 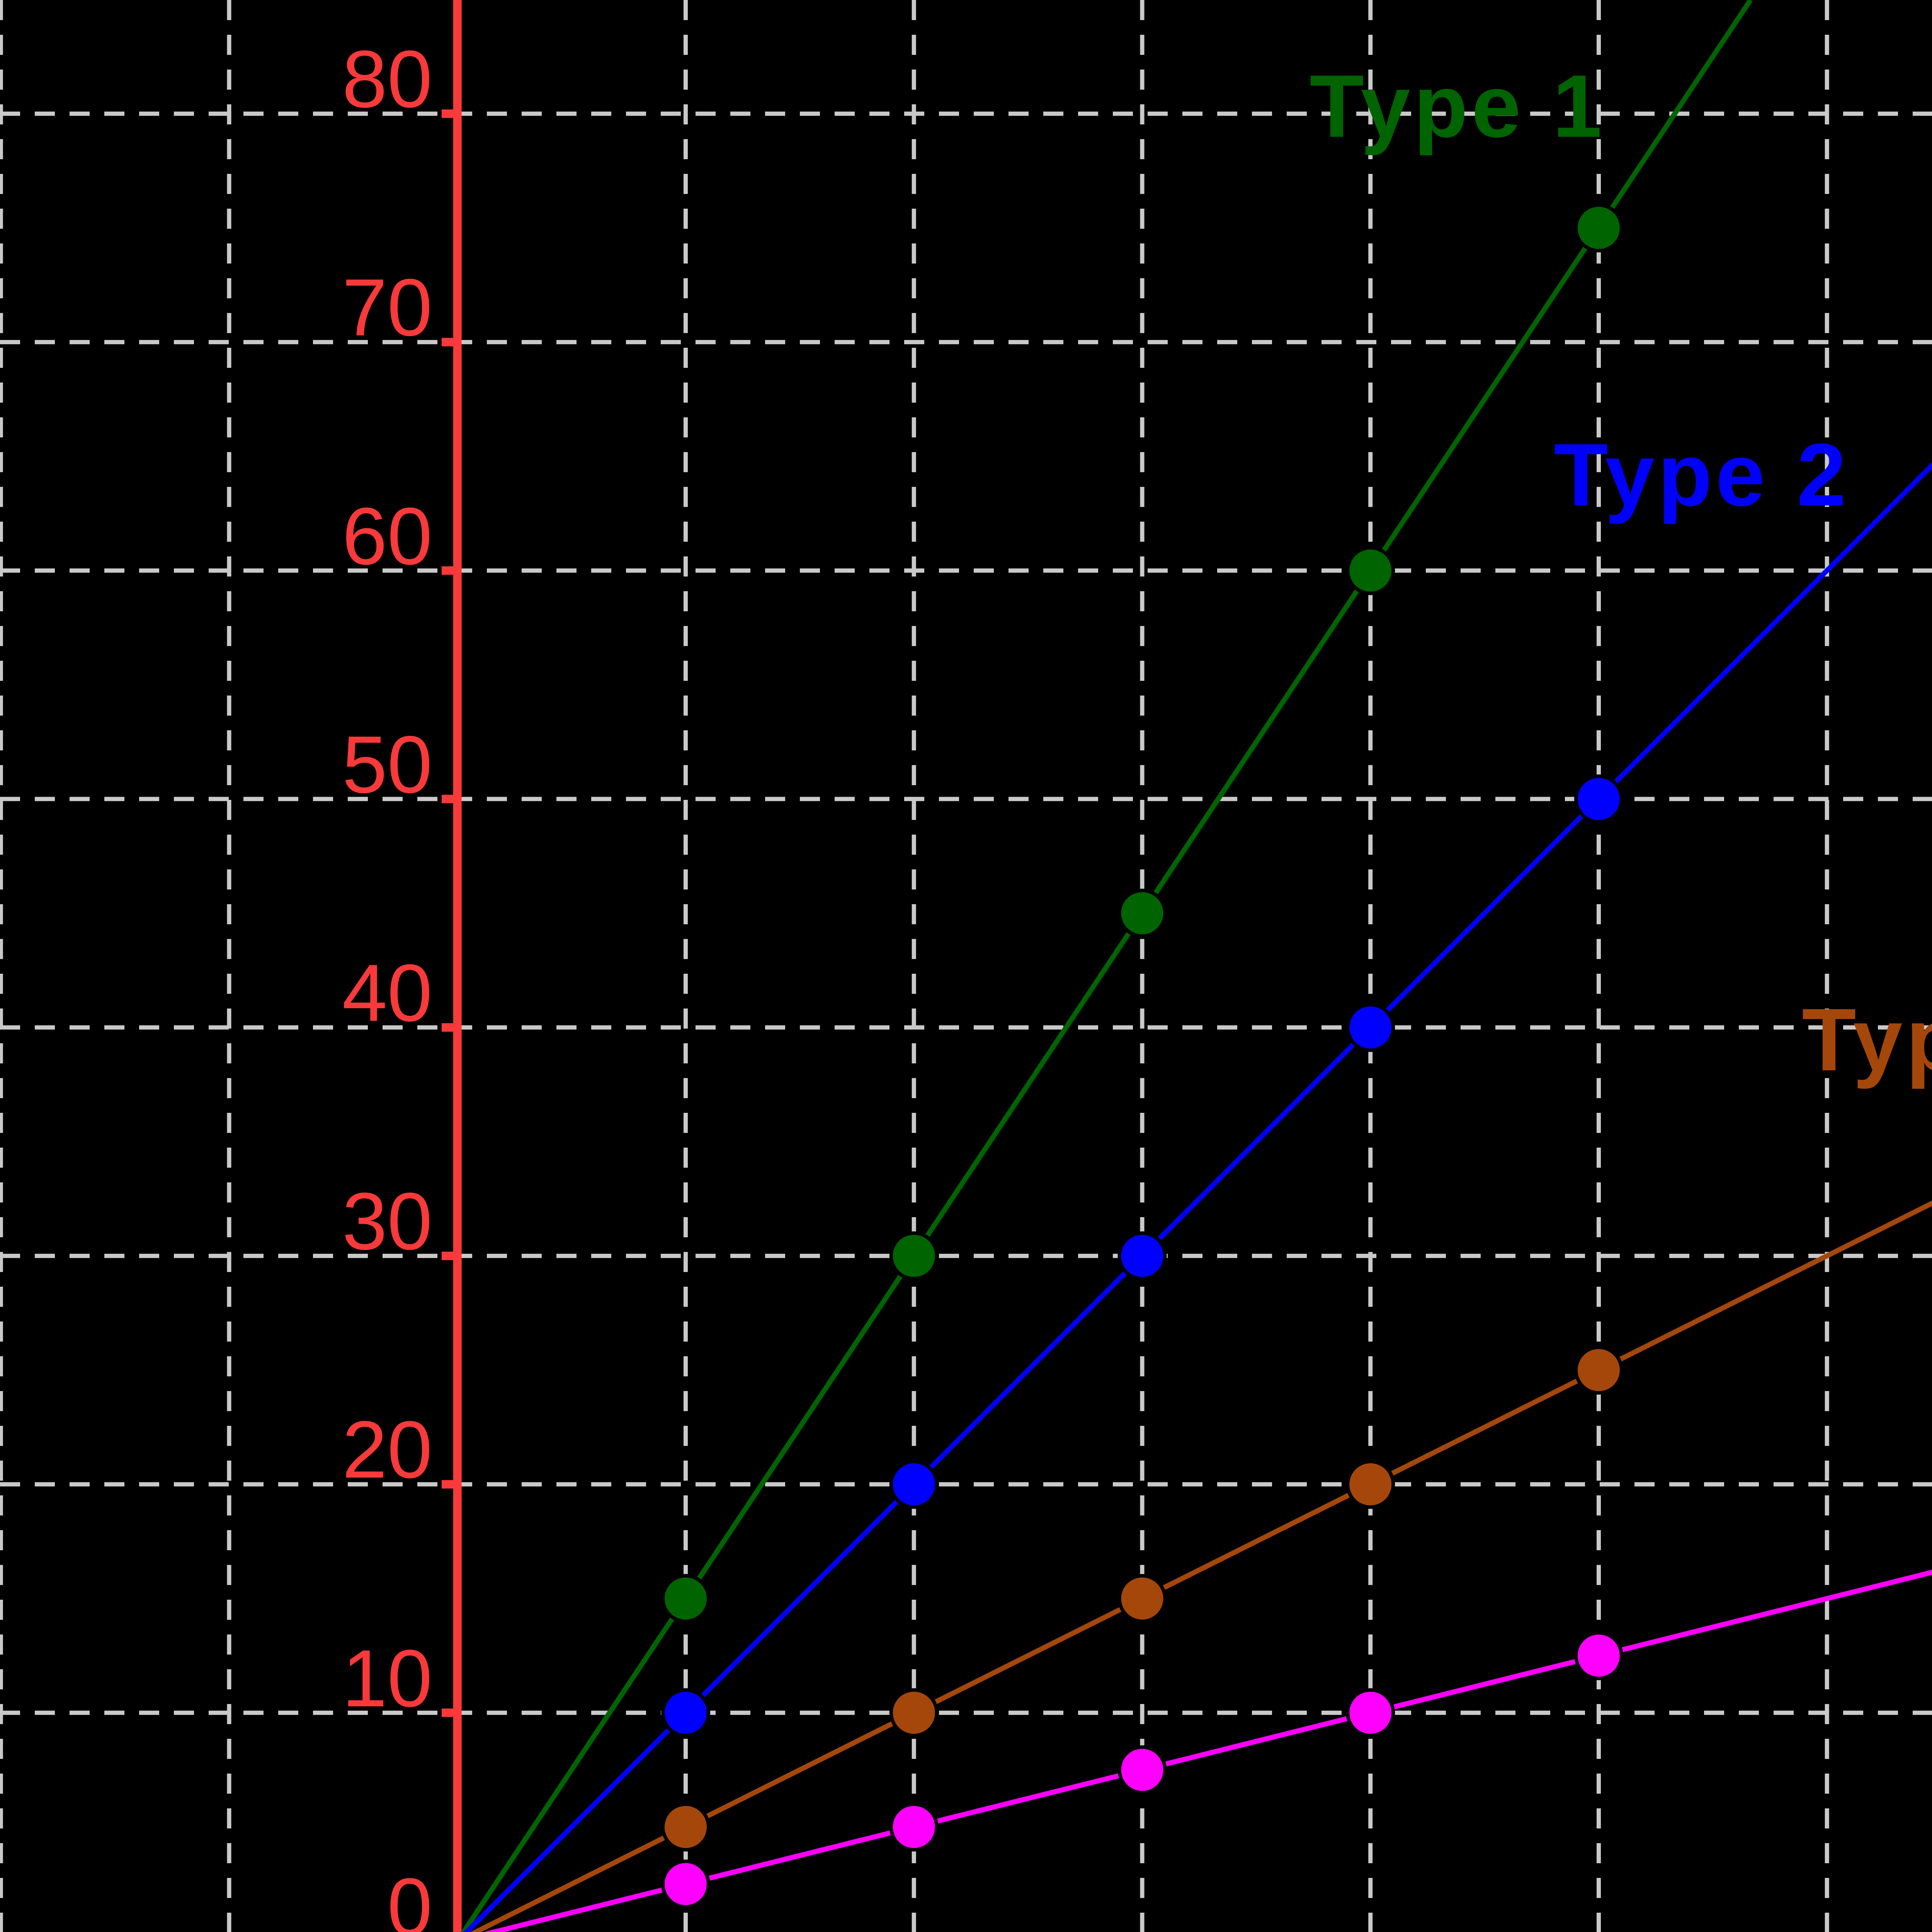 What do you see at coordinates (1702, 475) in the screenshot?
I see `svg-text: Type 2` at bounding box center [1702, 475].